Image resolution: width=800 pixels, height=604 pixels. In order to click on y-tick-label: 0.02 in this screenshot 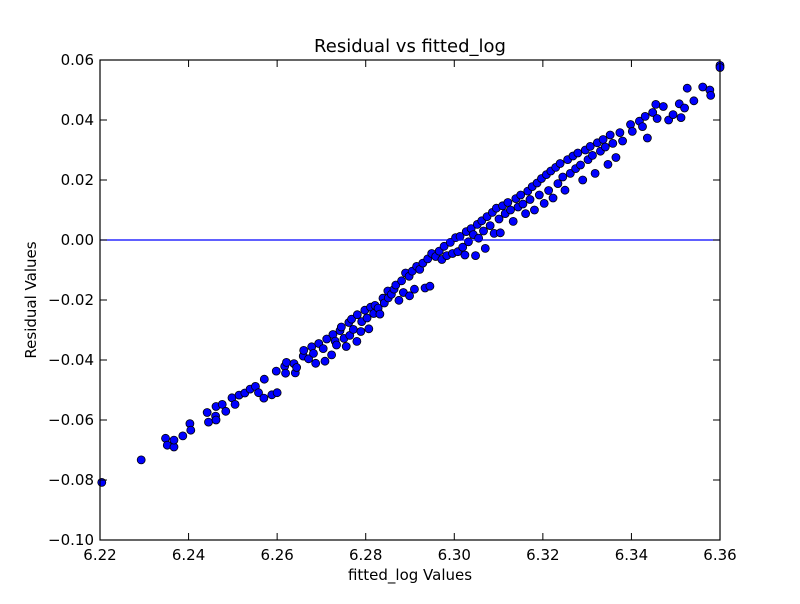, I will do `click(77, 180)`.